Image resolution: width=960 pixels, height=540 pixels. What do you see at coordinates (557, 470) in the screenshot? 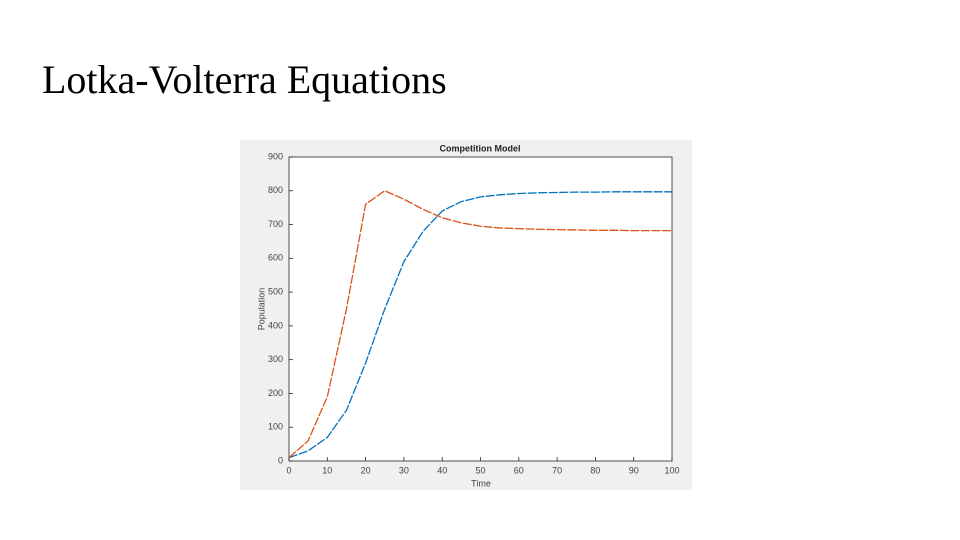
I see `x-tick-label: 70` at bounding box center [557, 470].